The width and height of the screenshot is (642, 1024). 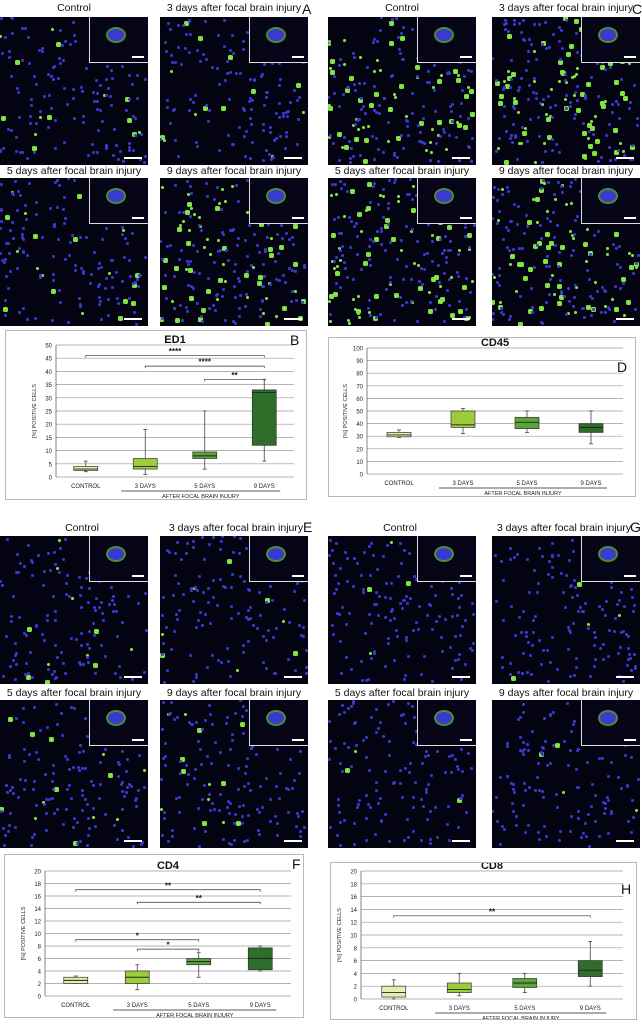 I want to click on y-tick-label: 70, so click(x=359, y=387).